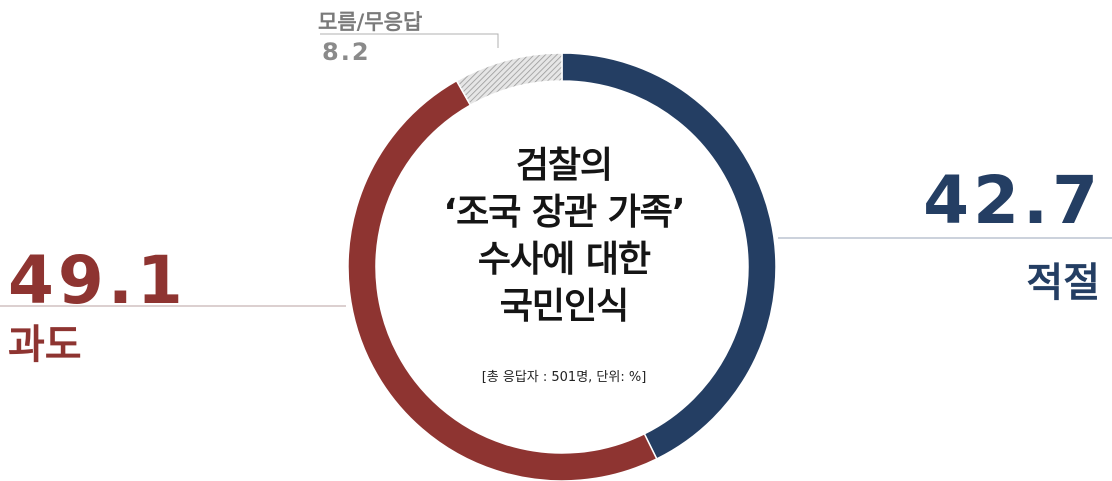 Image resolution: width=1112 pixels, height=481 pixels. I want to click on data-label-unknown-value: 8.2, so click(346, 52).